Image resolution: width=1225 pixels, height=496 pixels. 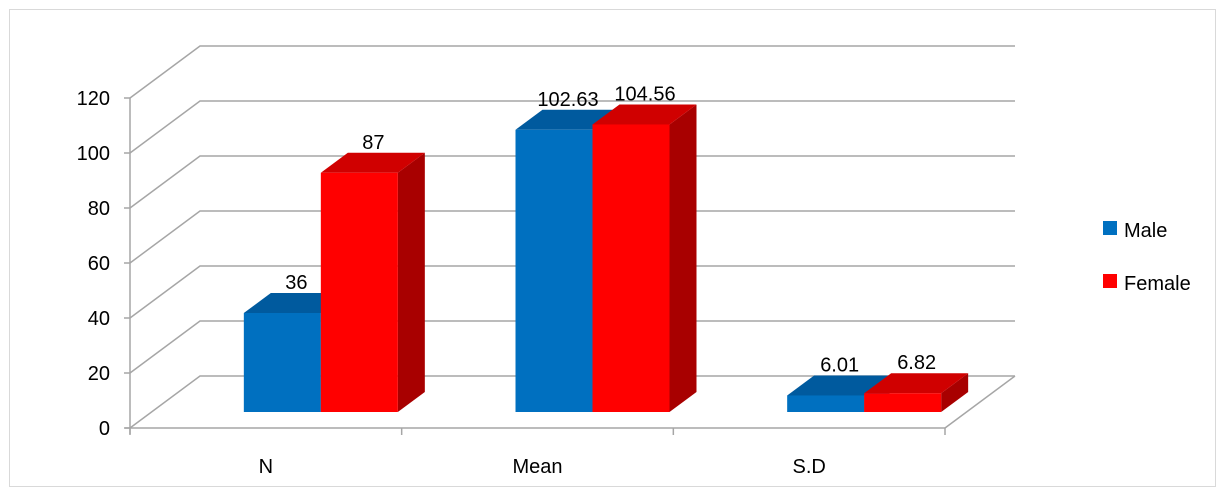 What do you see at coordinates (373, 143) in the screenshot?
I see `data-label: 87` at bounding box center [373, 143].